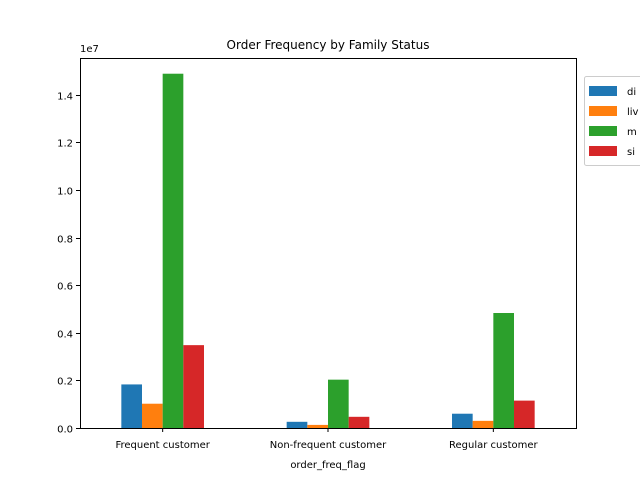 This screenshot has width=640, height=480. What do you see at coordinates (632, 132) in the screenshot?
I see `legend-label: m` at bounding box center [632, 132].